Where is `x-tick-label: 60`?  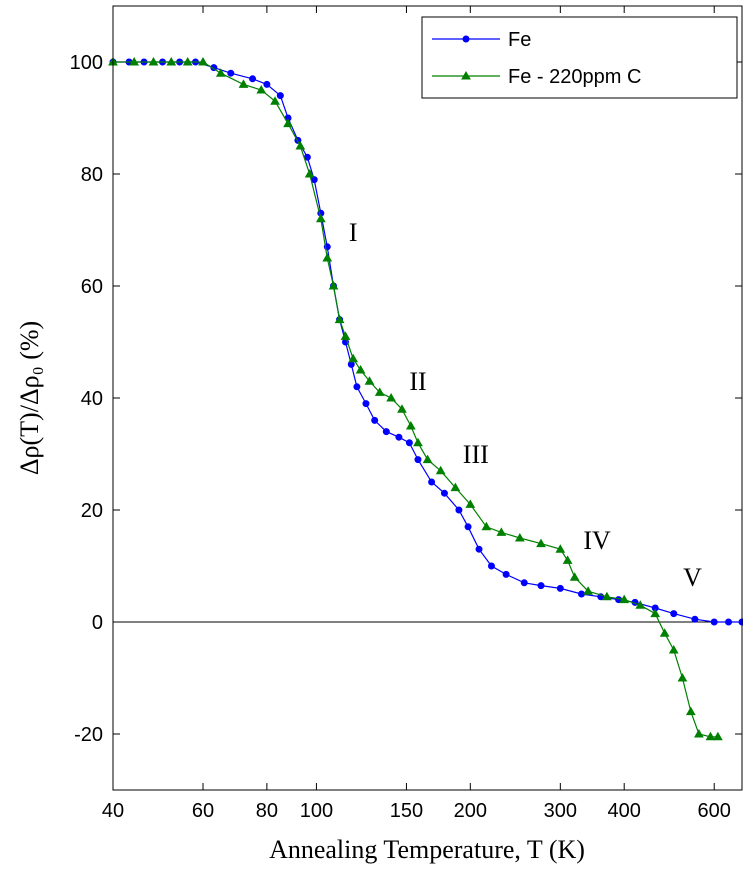
x-tick-label: 60 is located at coordinates (203, 811).